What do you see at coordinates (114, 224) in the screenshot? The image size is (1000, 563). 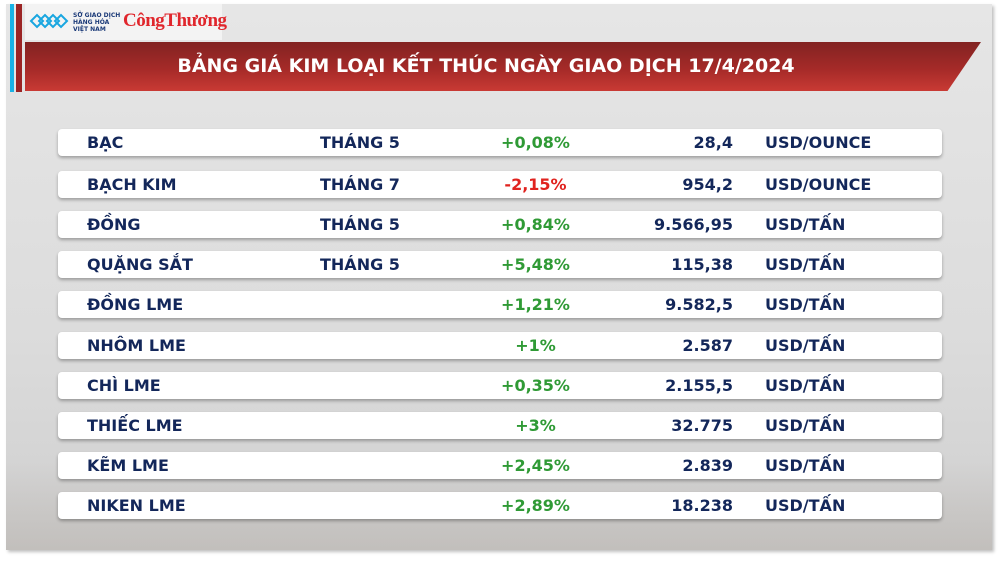 I see `metal-name: ĐỒNG` at bounding box center [114, 224].